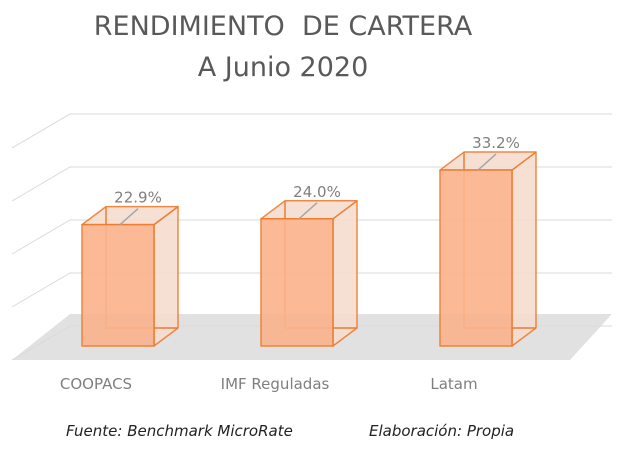 The height and width of the screenshot is (450, 622). I want to click on category-label: COOPACS, so click(96, 384).